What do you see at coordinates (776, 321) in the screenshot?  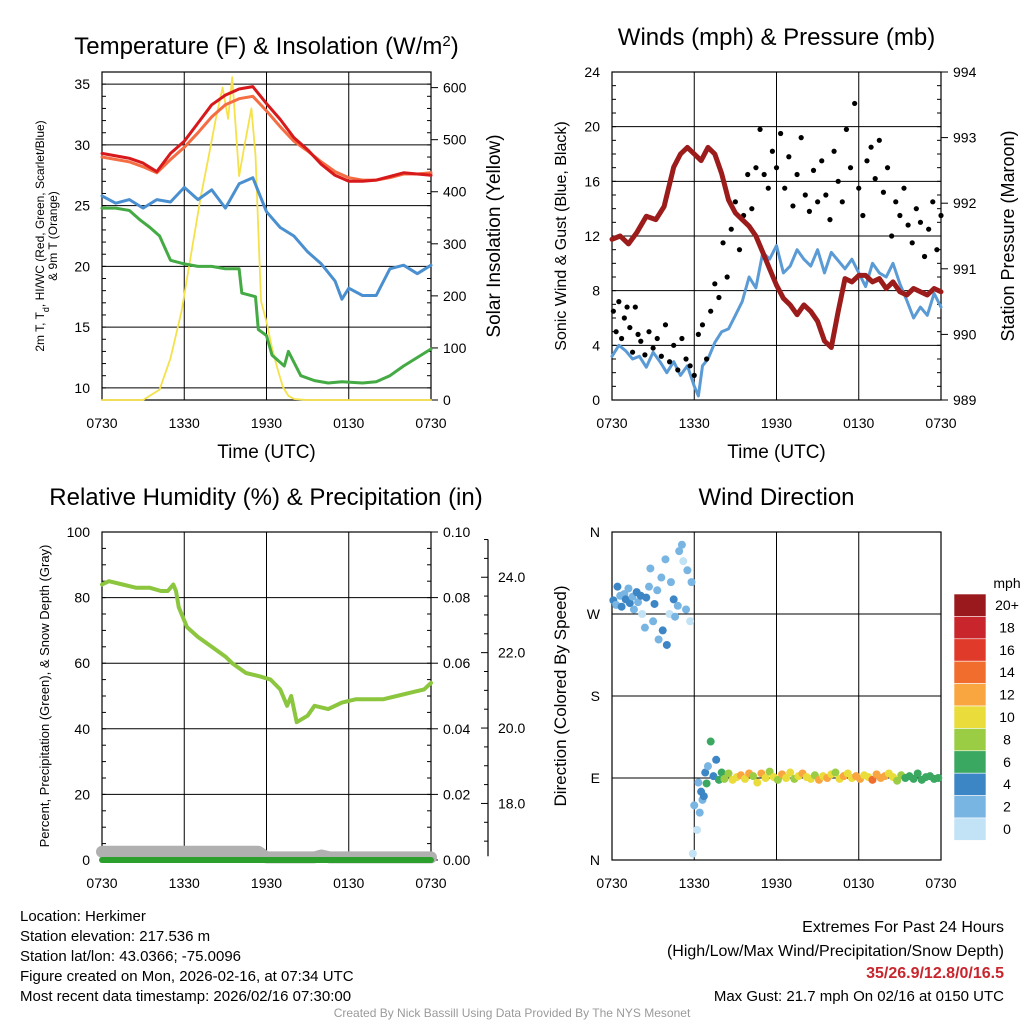 I see `sonic-wind-line` at bounding box center [776, 321].